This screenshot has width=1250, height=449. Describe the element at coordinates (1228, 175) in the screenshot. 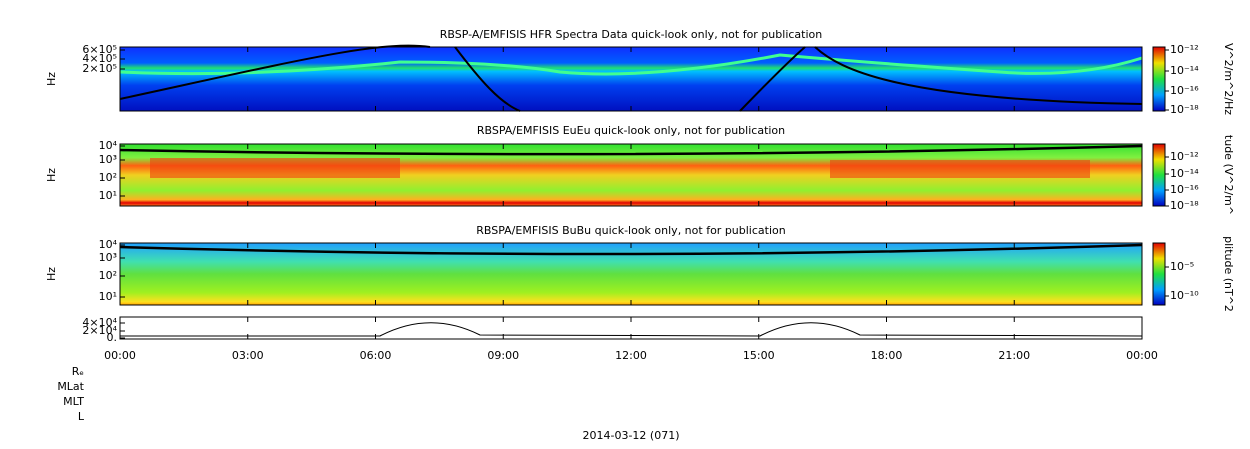

I see `colorbar-label: tude (V^2/m^` at that location.